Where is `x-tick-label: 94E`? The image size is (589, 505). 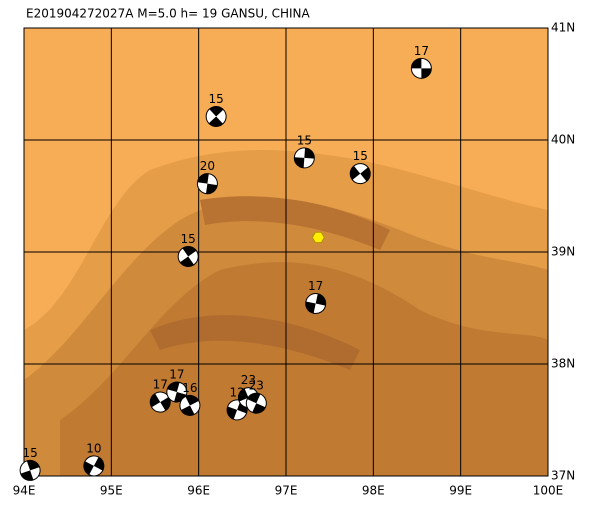 x-tick-label: 94E is located at coordinates (24, 491).